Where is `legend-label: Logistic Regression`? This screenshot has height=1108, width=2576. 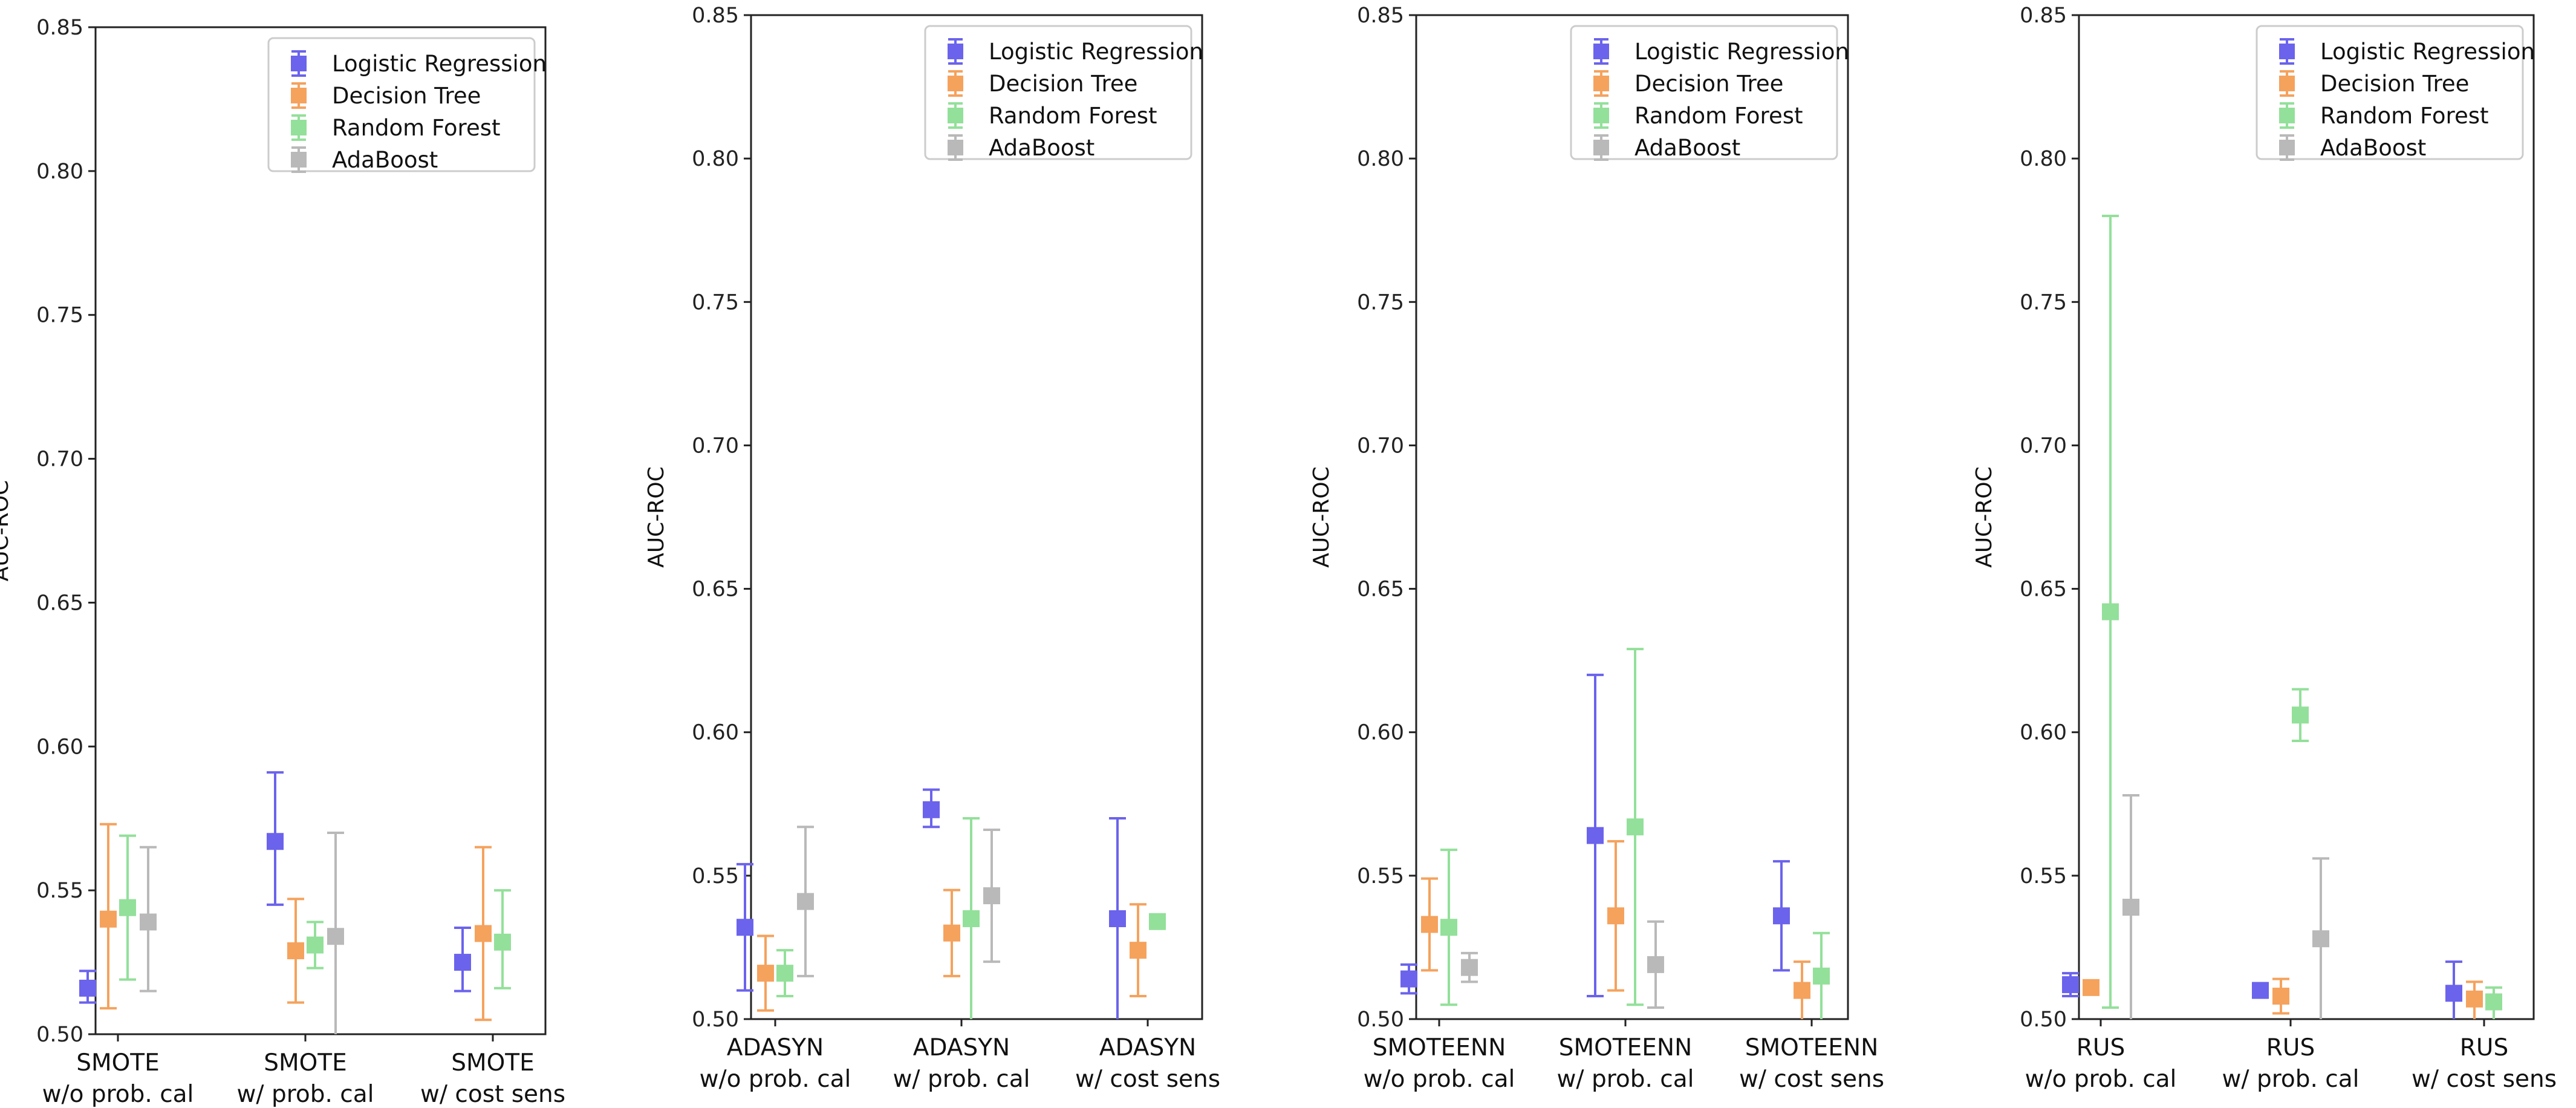 legend-label: Logistic Regression is located at coordinates (1096, 52).